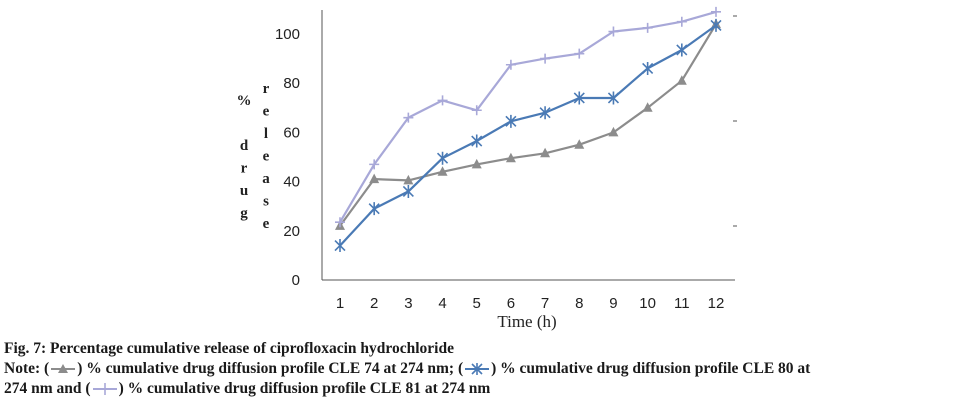 The width and height of the screenshot is (965, 403). Describe the element at coordinates (244, 191) in the screenshot. I see `y-label-char: u` at that location.